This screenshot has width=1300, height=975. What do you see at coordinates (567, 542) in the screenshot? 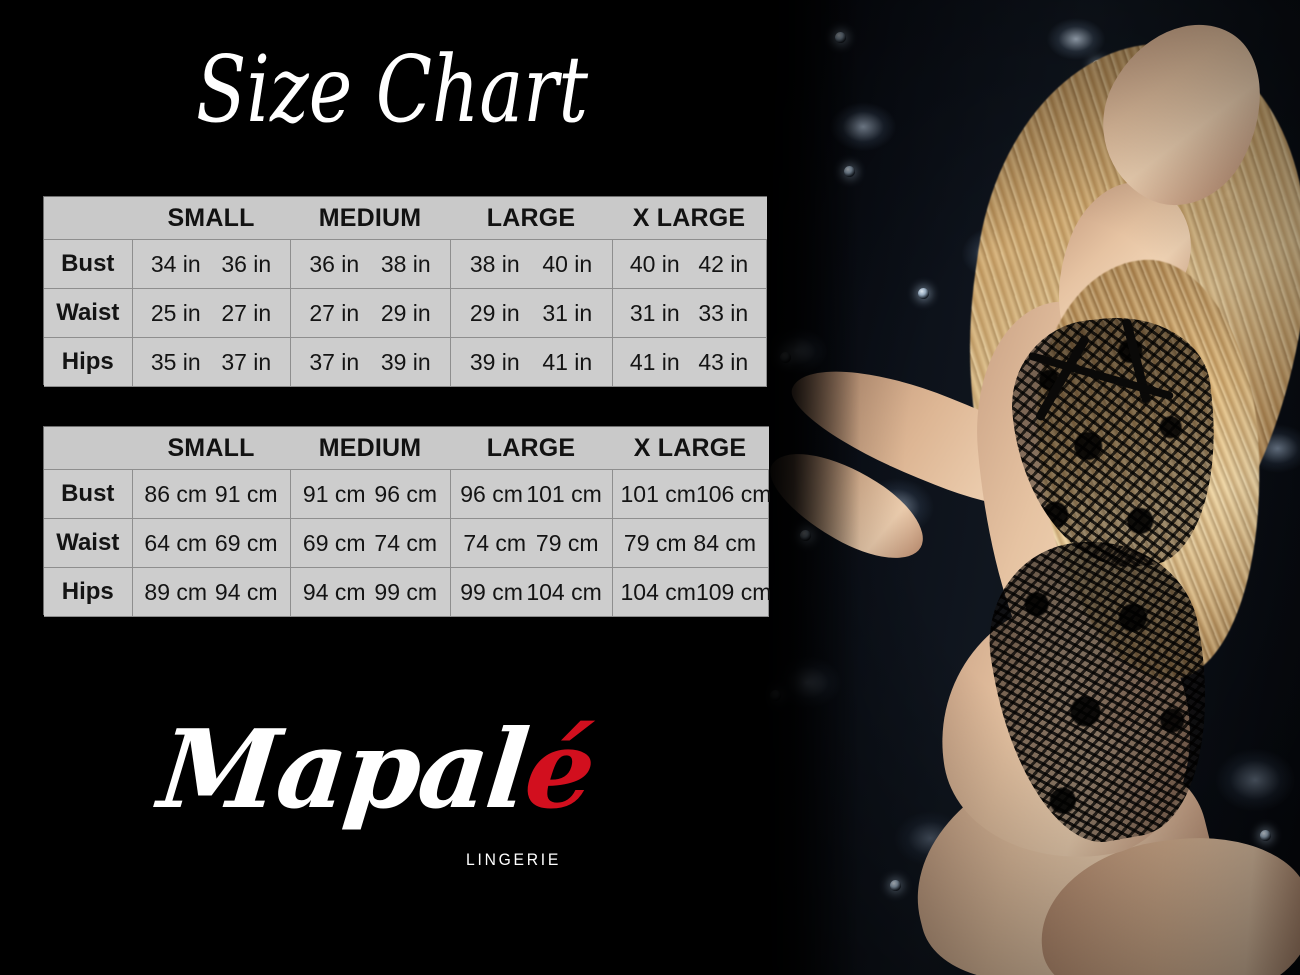
I see `value-max: 79 cm` at bounding box center [567, 542].